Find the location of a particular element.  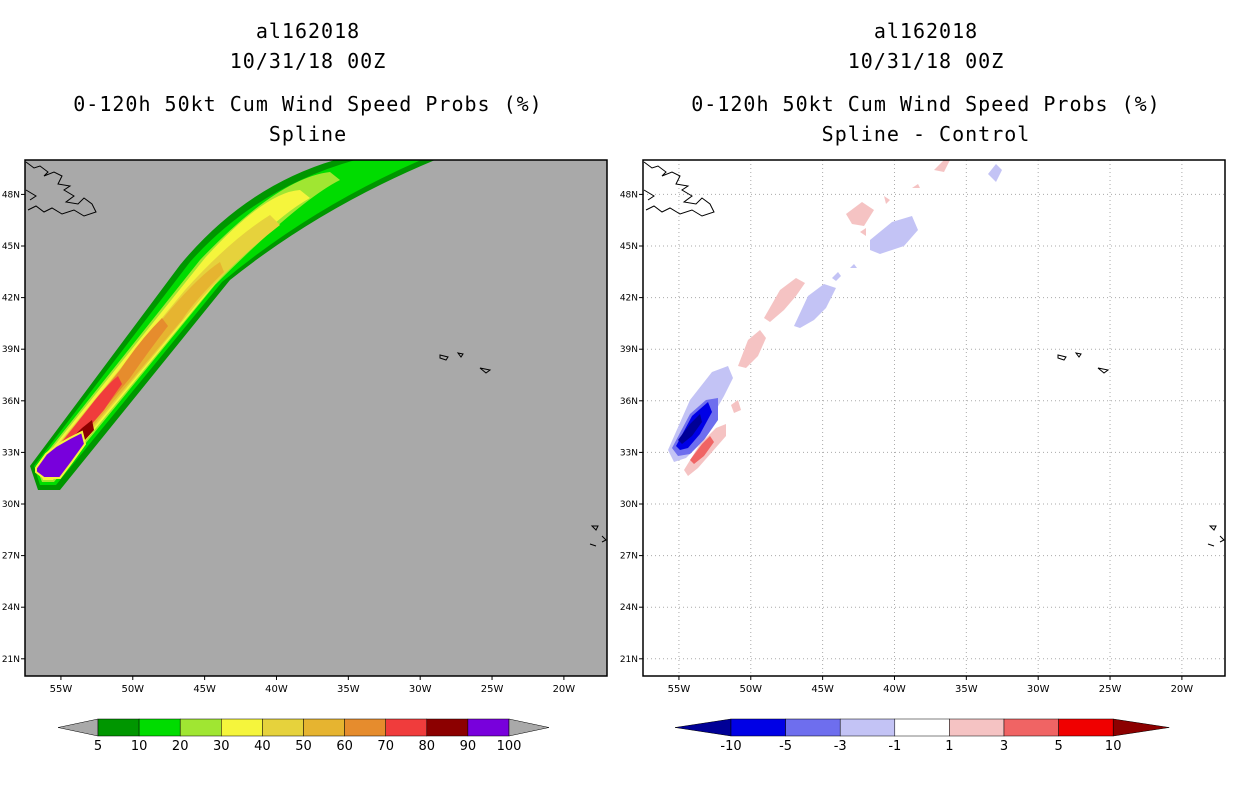

colorbar-level-label: 50 is located at coordinates (303, 746).